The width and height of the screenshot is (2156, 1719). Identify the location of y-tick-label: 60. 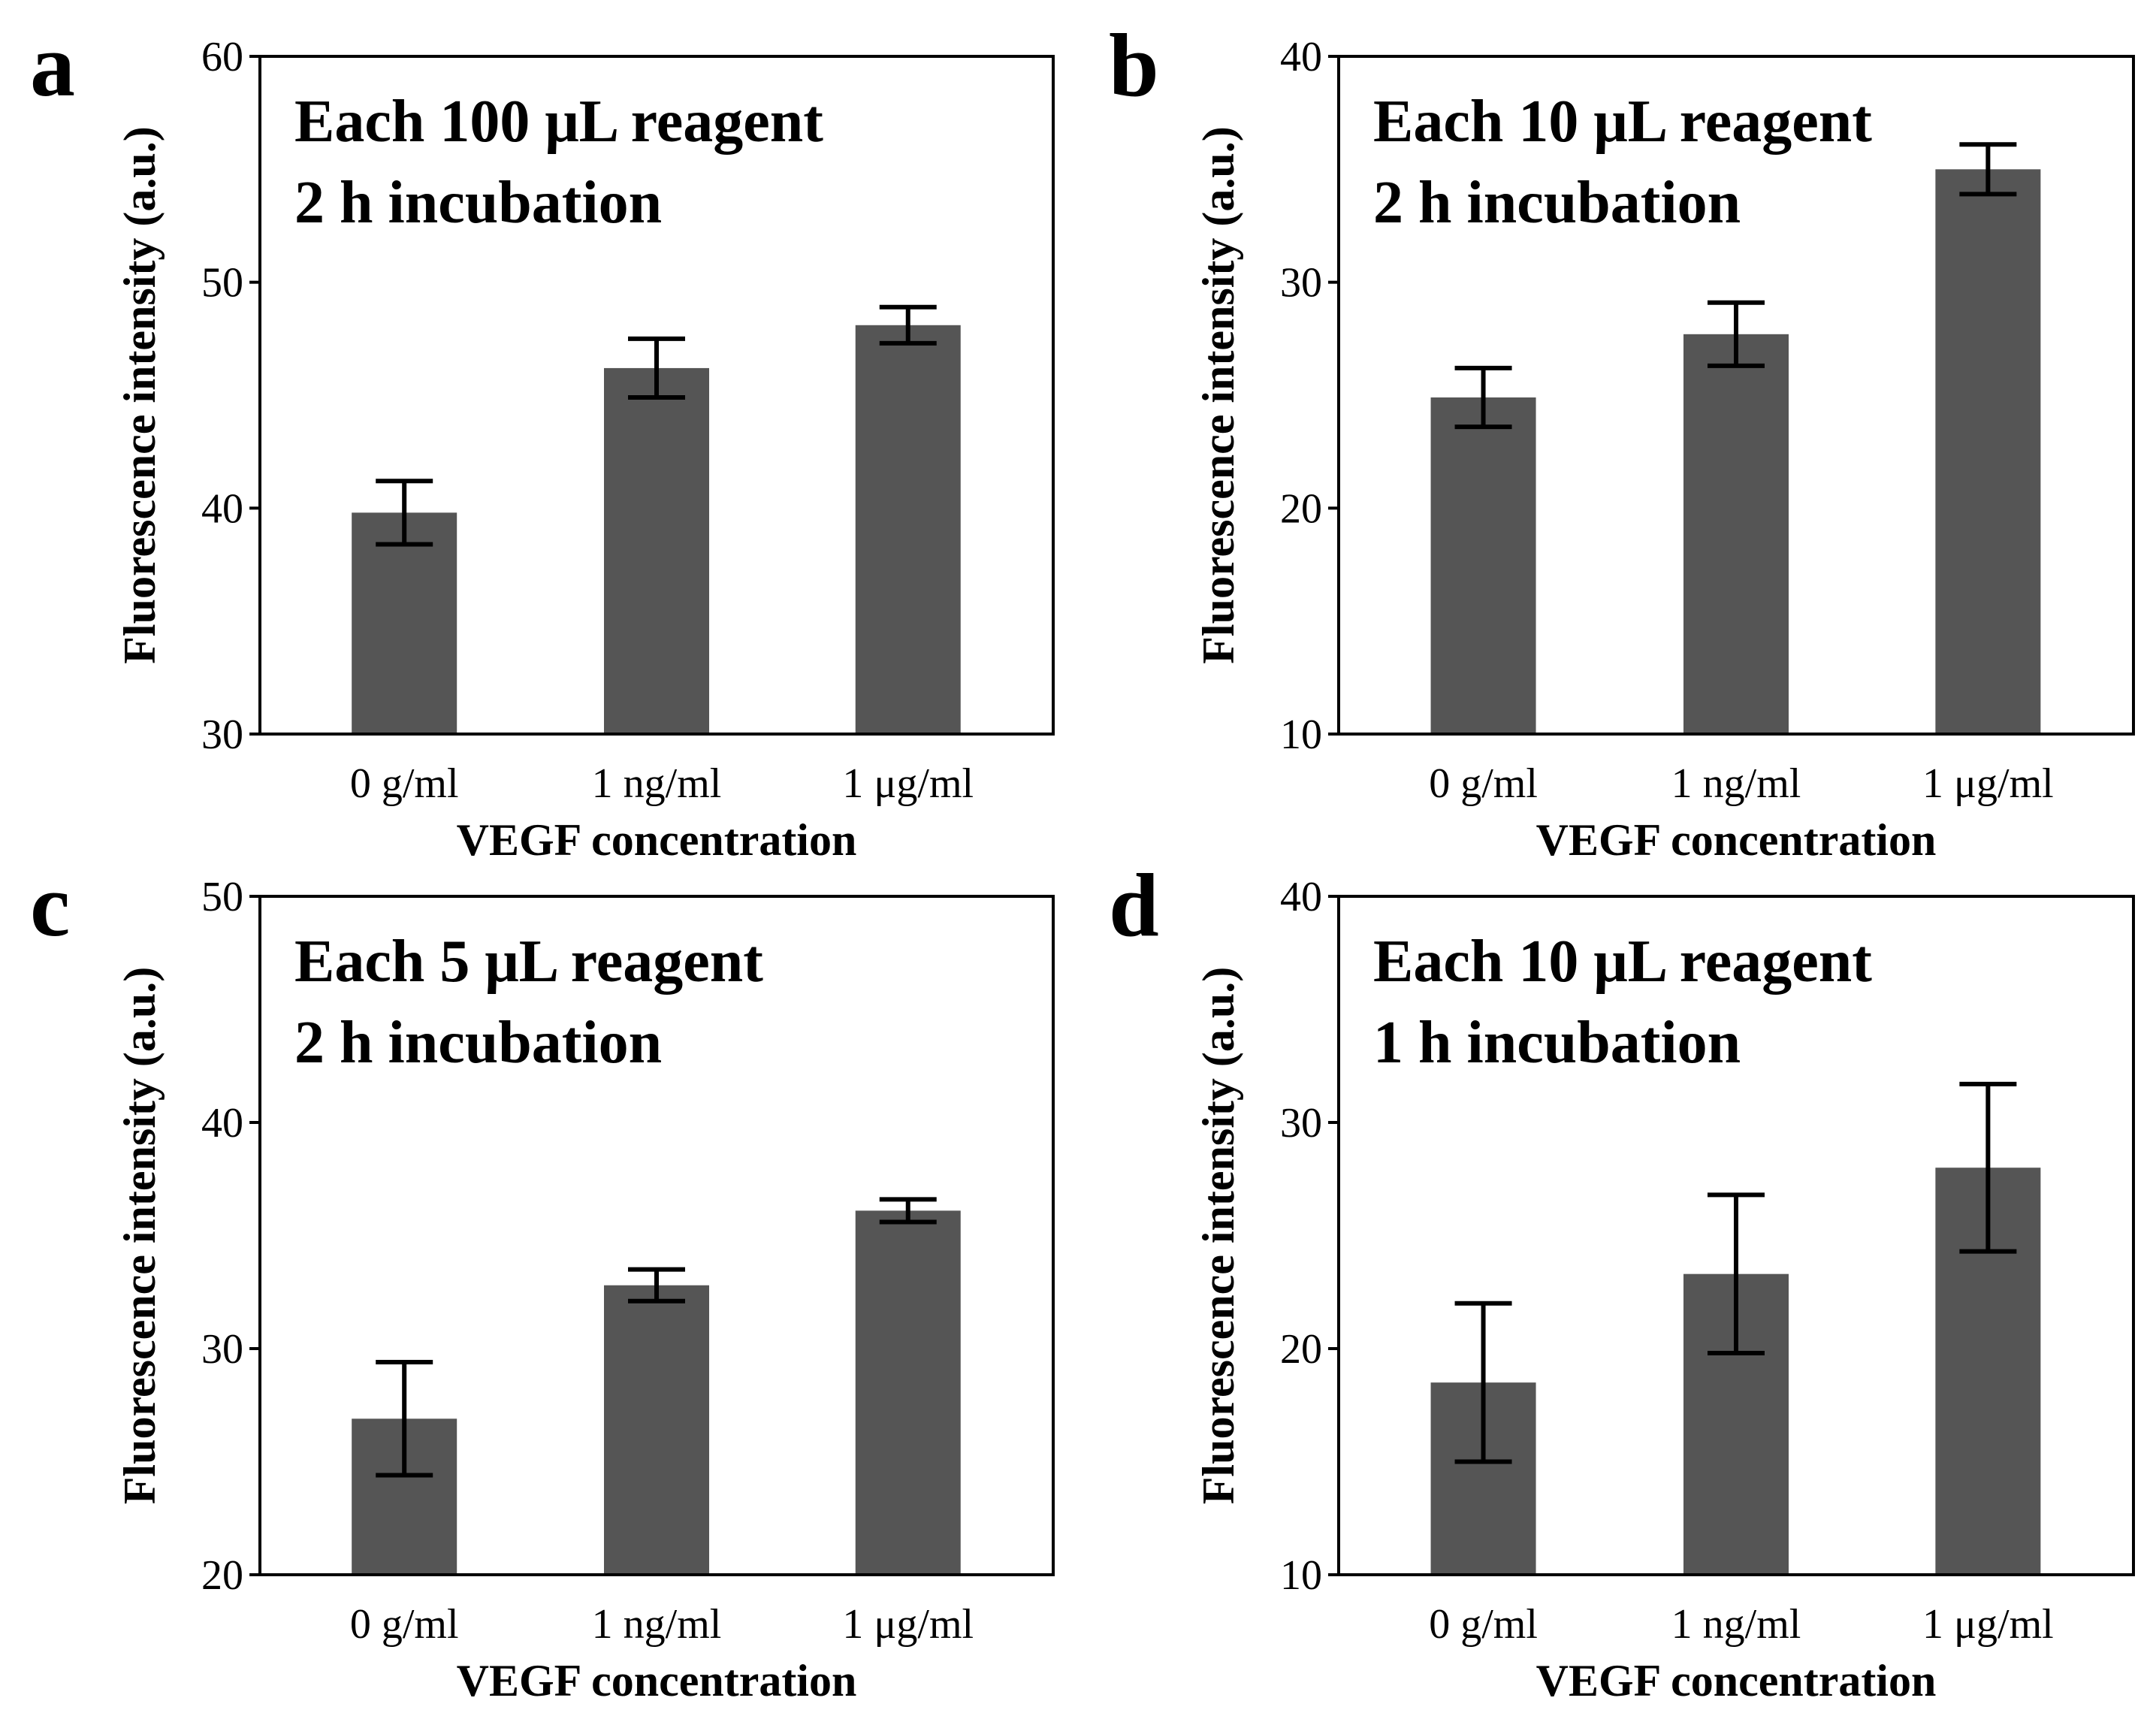
(222, 57).